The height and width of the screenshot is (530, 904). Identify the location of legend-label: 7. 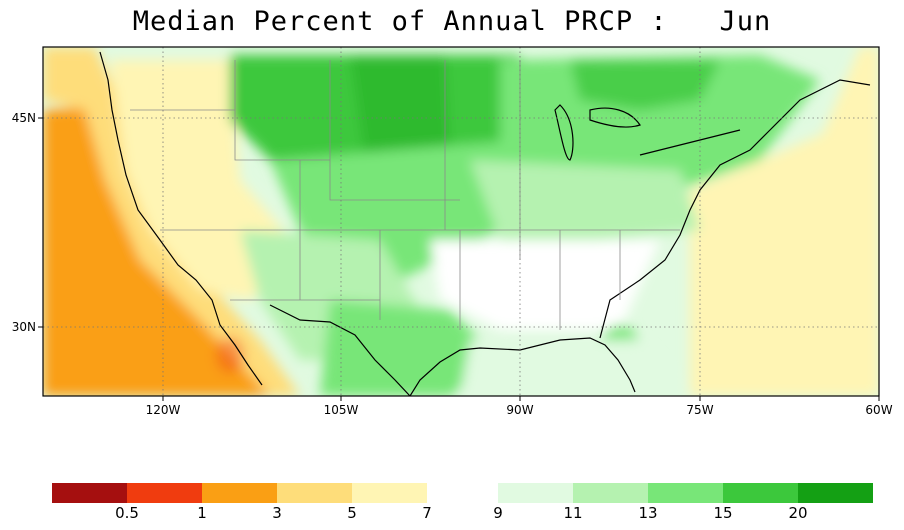
(427, 513).